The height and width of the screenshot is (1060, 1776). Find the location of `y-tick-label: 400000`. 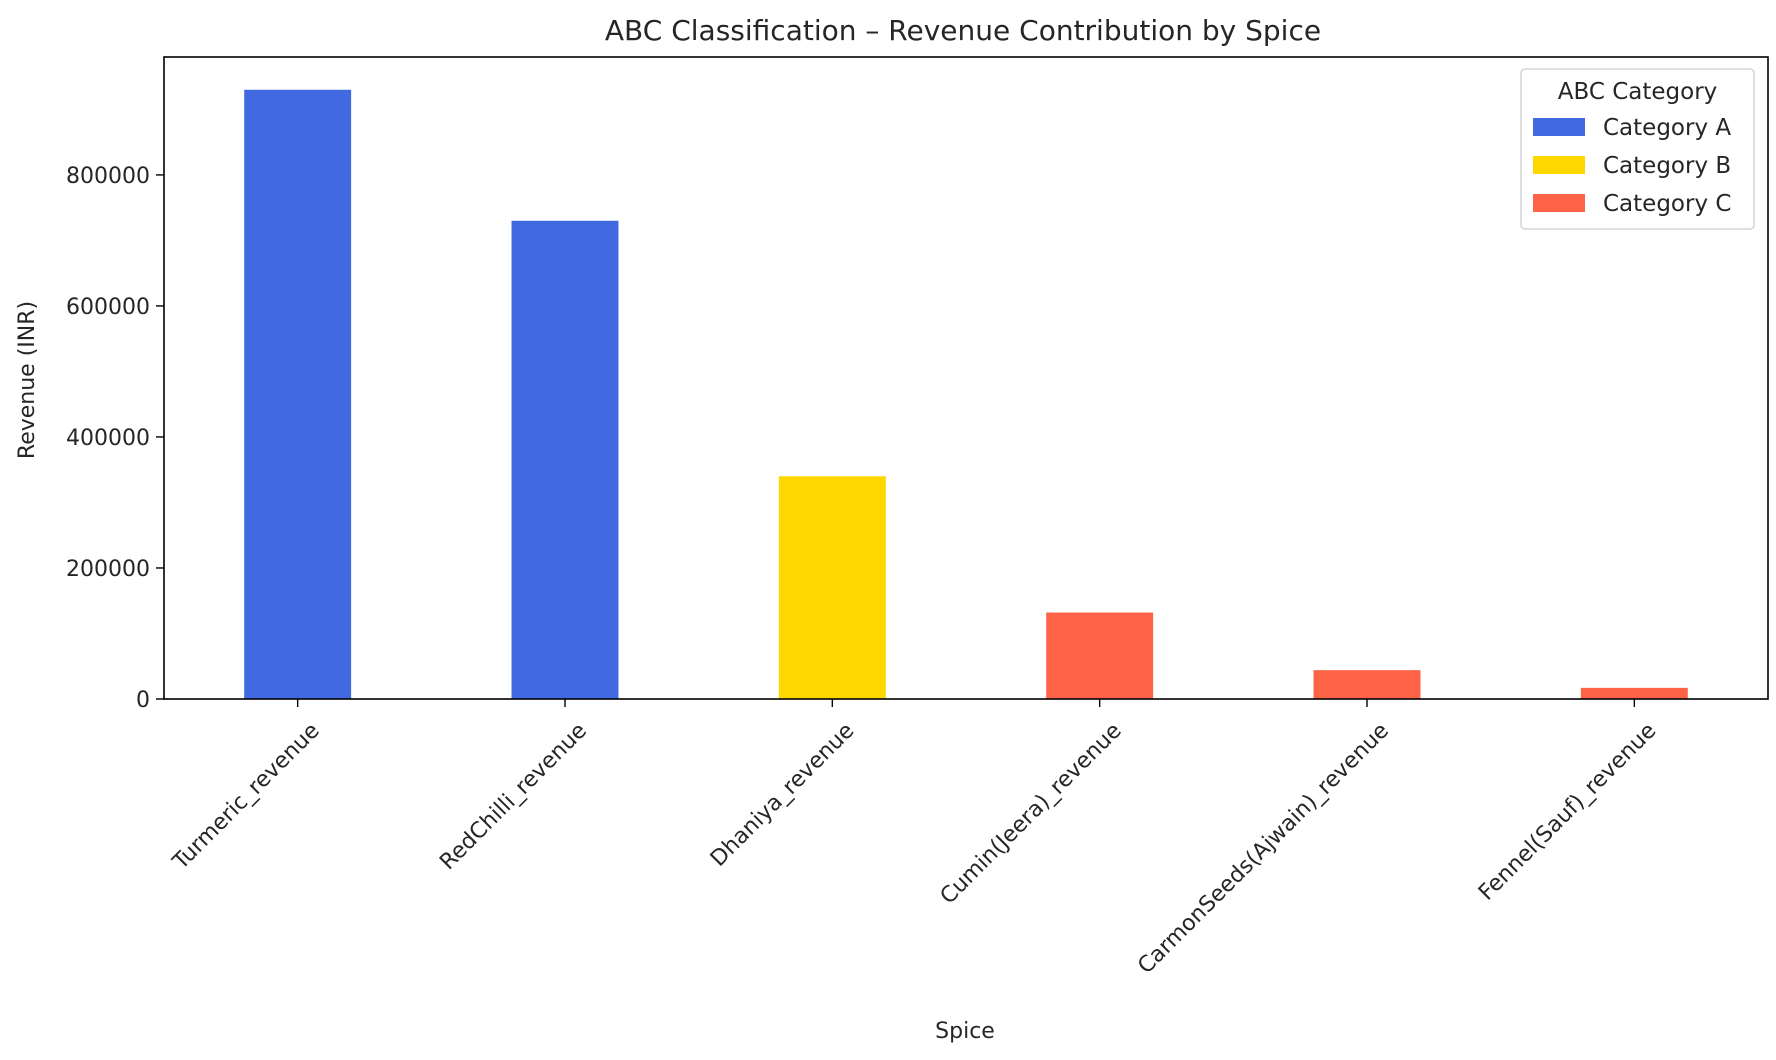

y-tick-label: 400000 is located at coordinates (108, 438).